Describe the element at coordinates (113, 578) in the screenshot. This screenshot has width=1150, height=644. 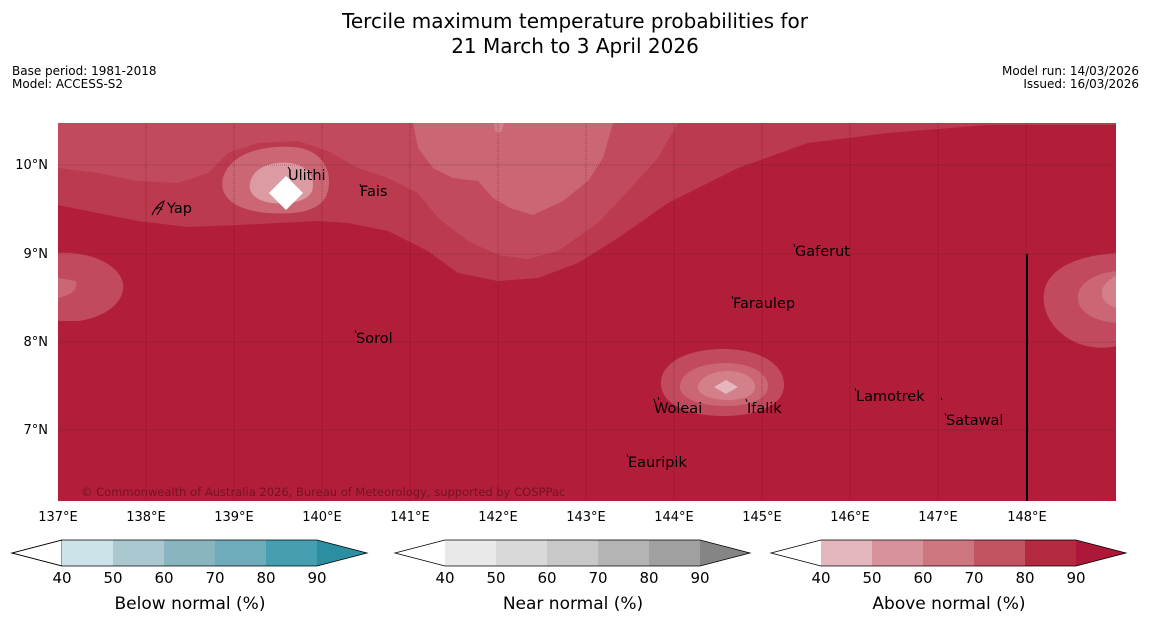
I see `cb-below-tick-50: 50` at that location.